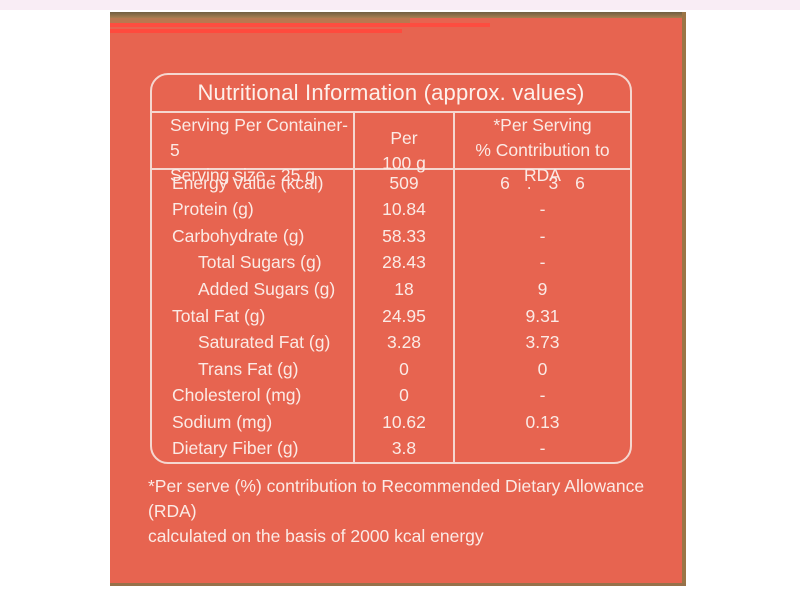 The height and width of the screenshot is (599, 800). What do you see at coordinates (260, 262) in the screenshot?
I see `row-label: Total Sugars (g)` at bounding box center [260, 262].